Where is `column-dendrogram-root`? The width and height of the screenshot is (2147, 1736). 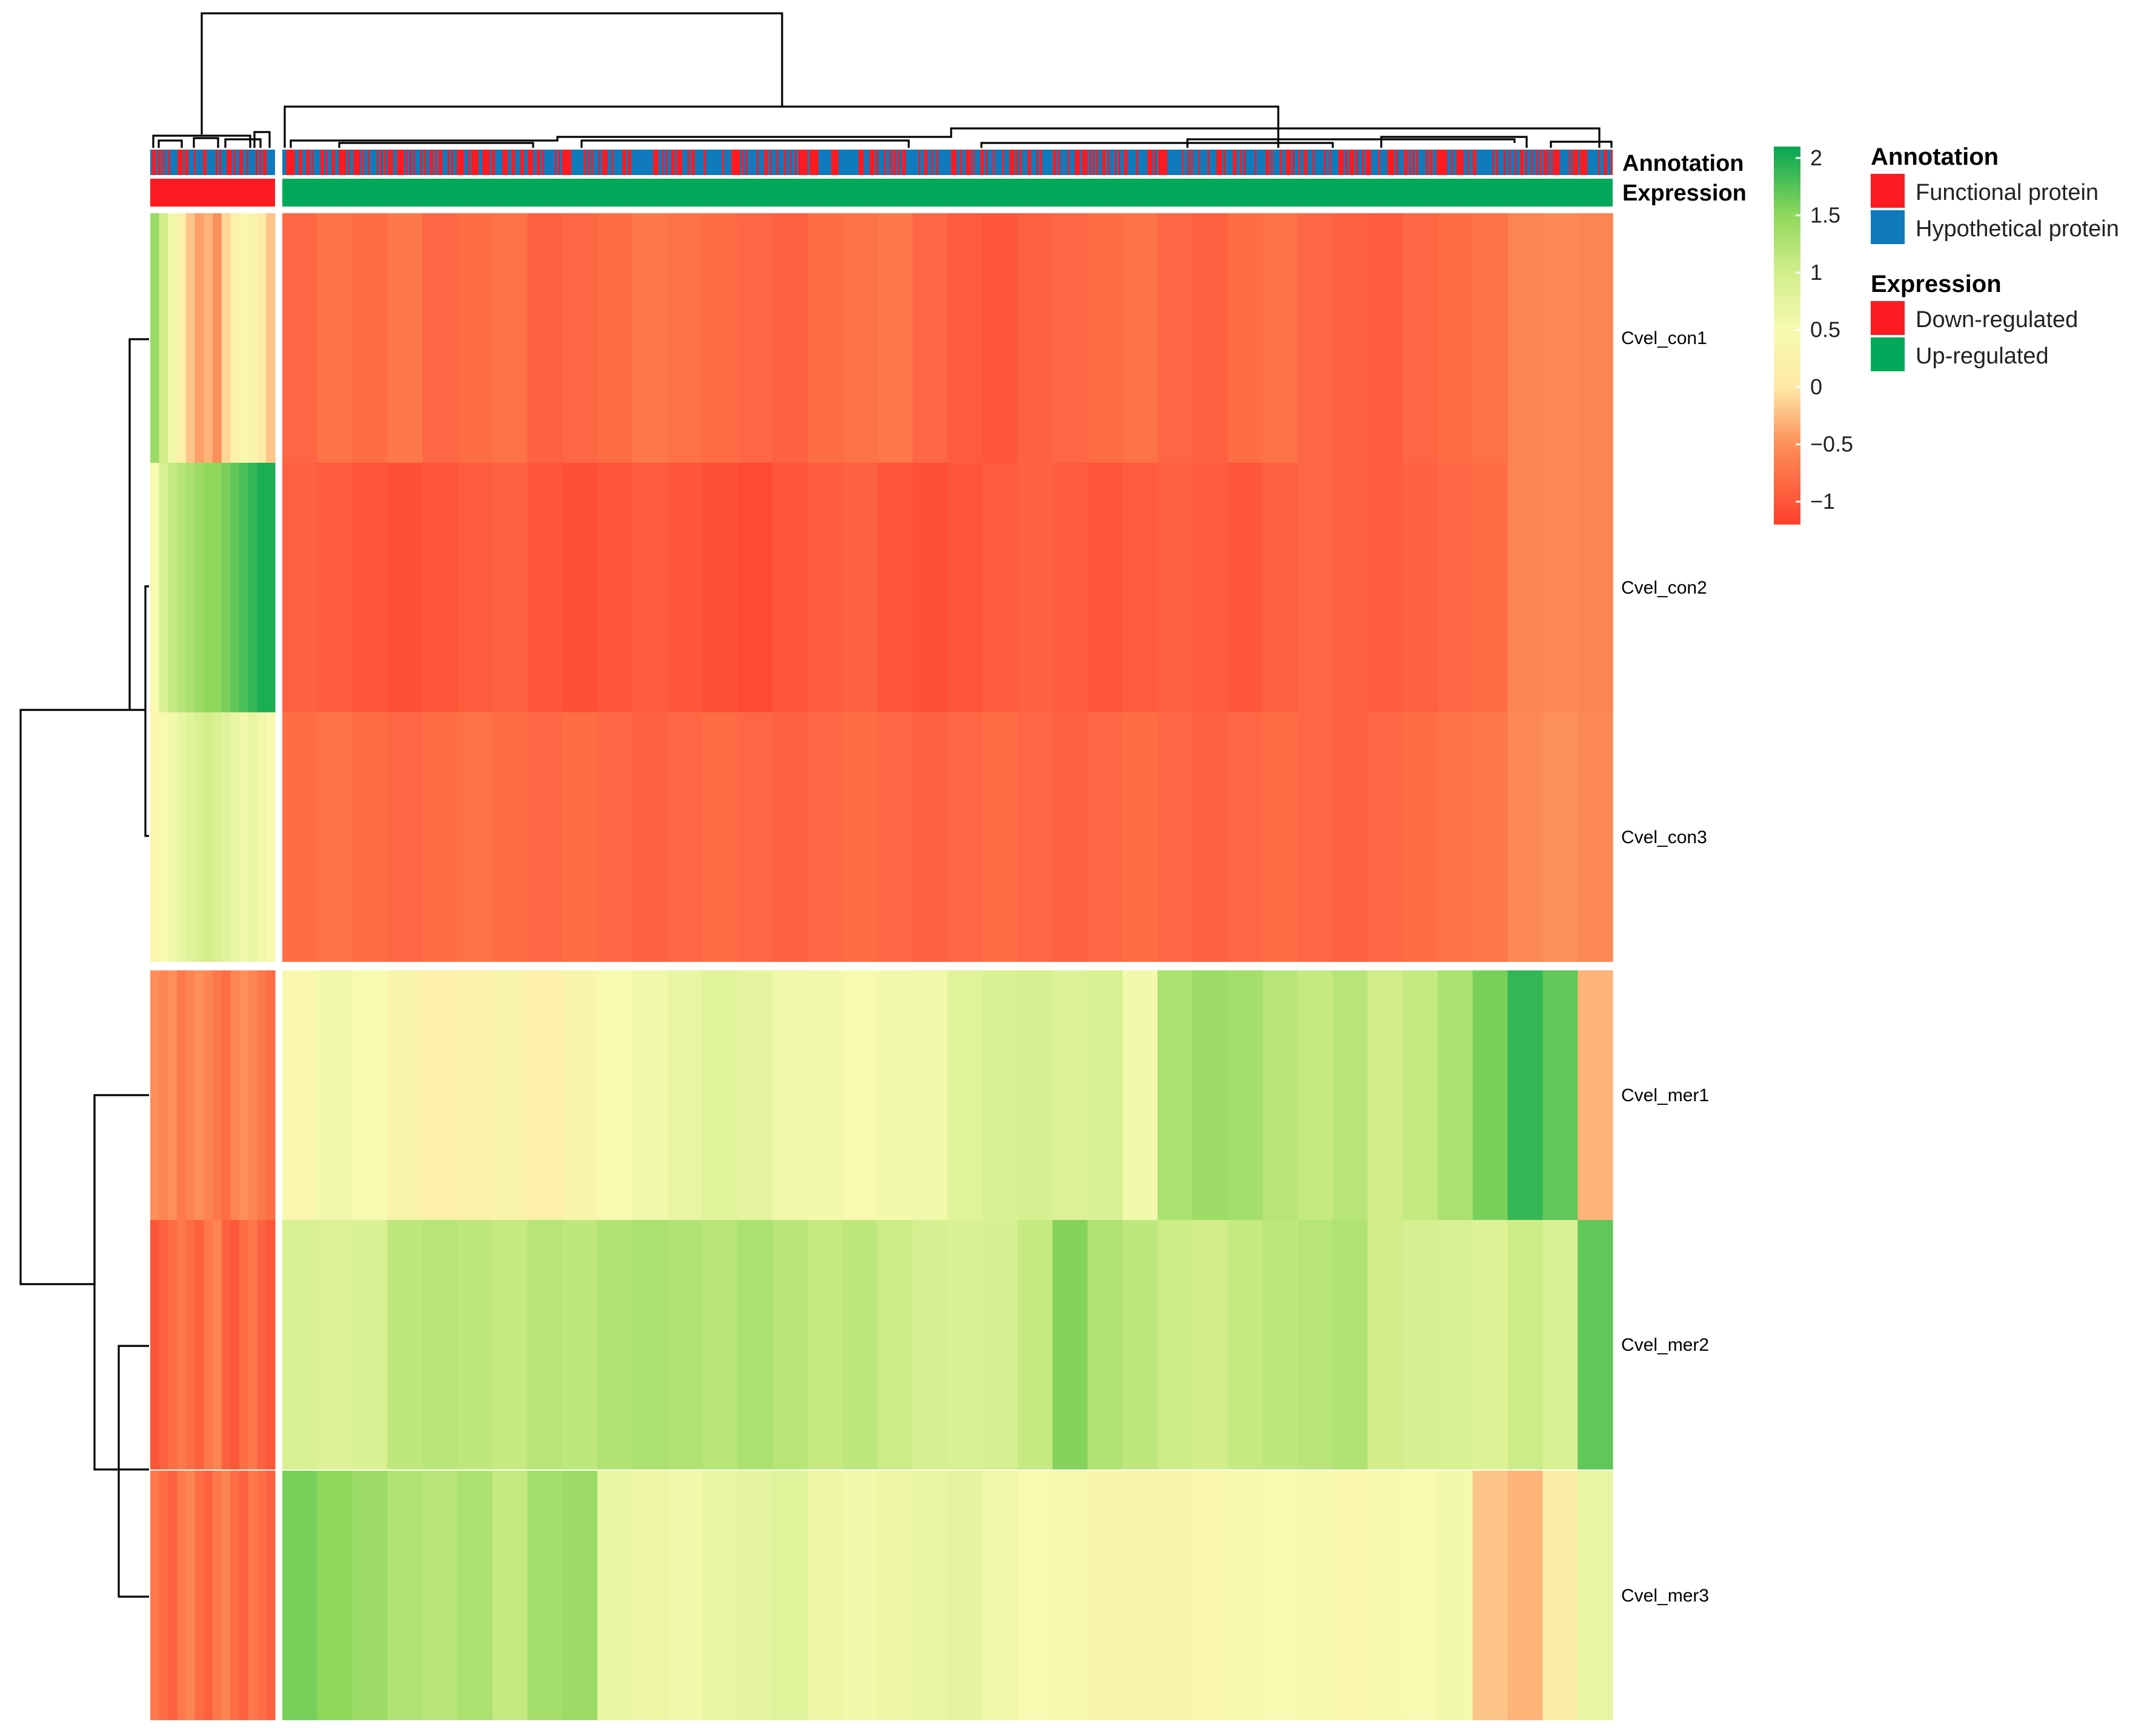
column-dendrogram-root is located at coordinates (492, 73).